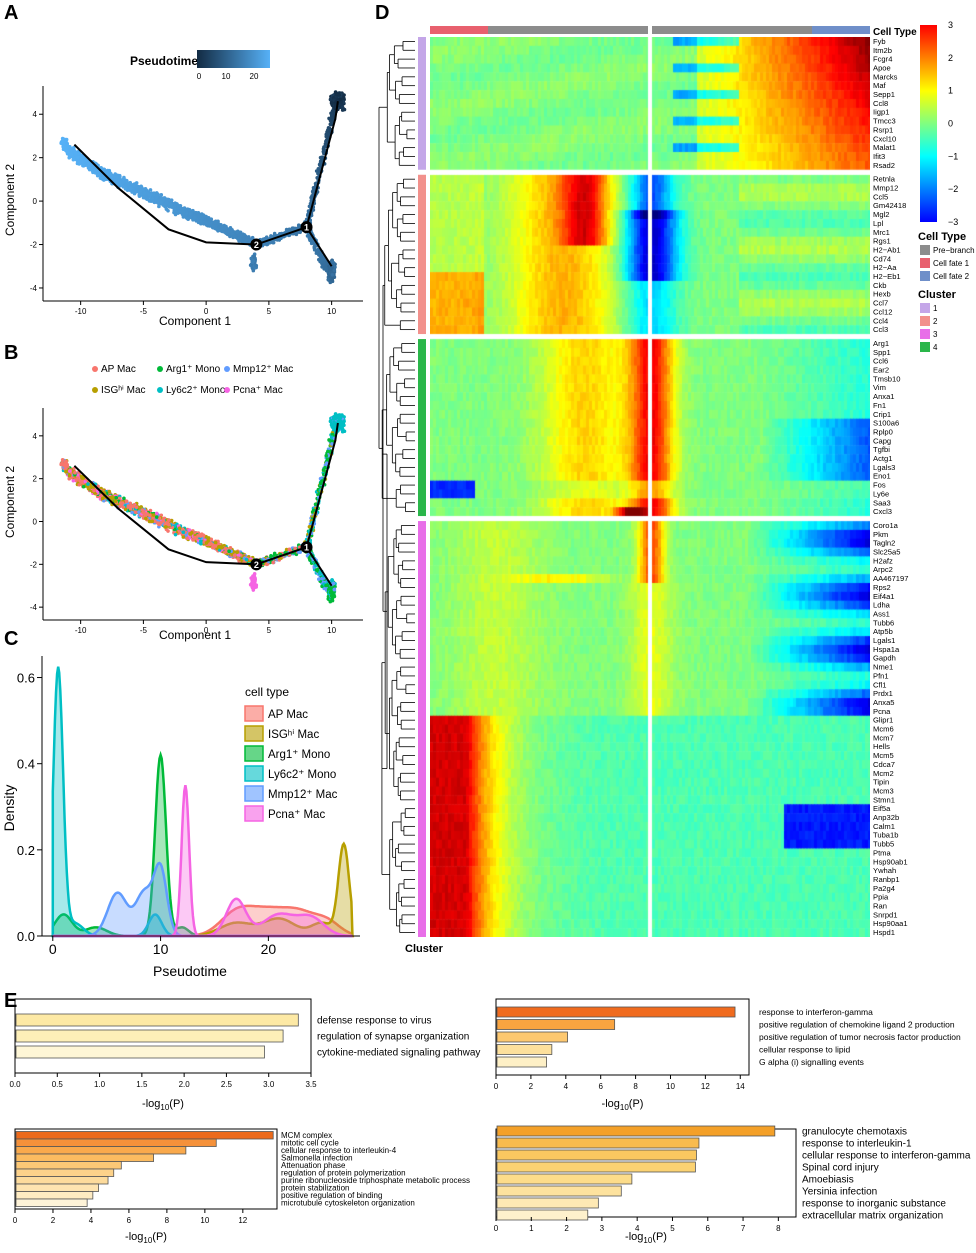 The image size is (976, 1253). I want to click on panel-label-e: E, so click(11, 1001).